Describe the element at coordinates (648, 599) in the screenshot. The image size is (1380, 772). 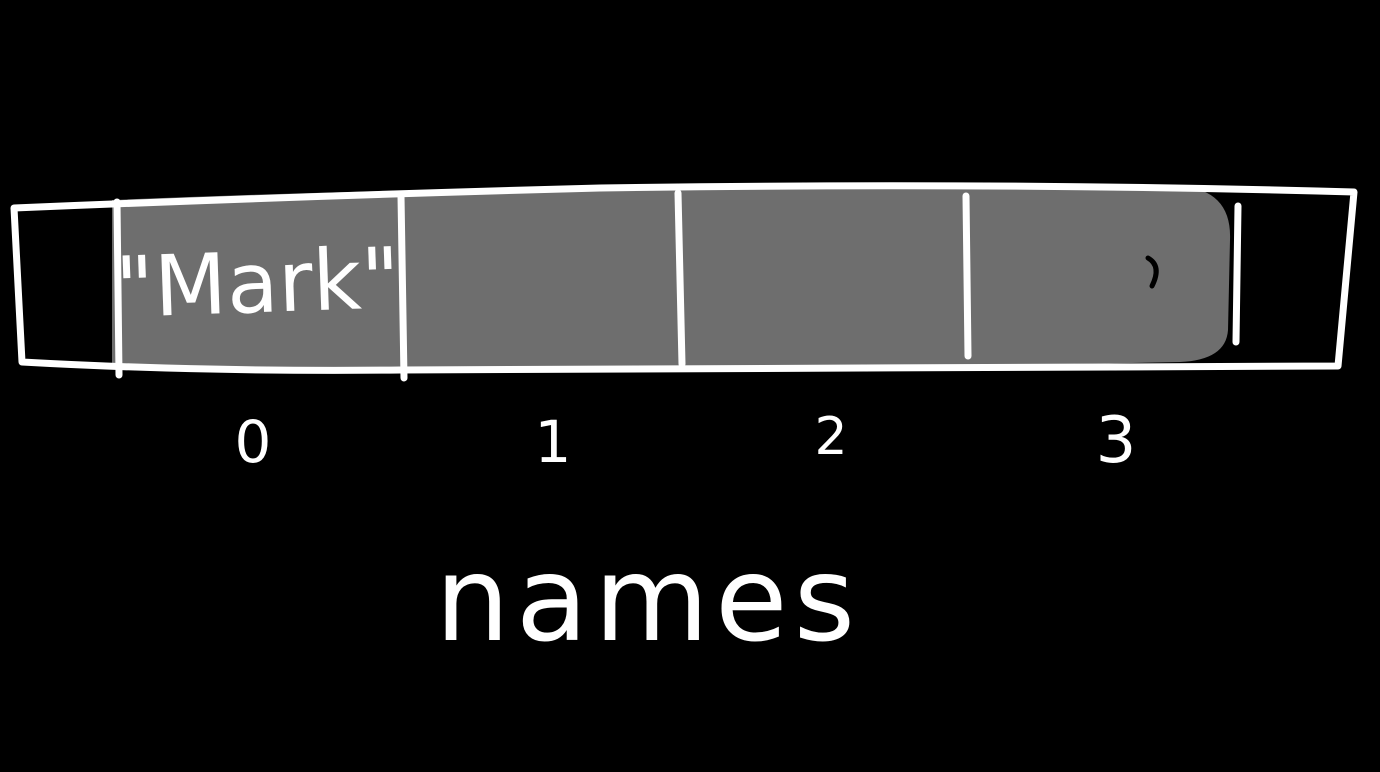
I see `array-name-label: names` at that location.